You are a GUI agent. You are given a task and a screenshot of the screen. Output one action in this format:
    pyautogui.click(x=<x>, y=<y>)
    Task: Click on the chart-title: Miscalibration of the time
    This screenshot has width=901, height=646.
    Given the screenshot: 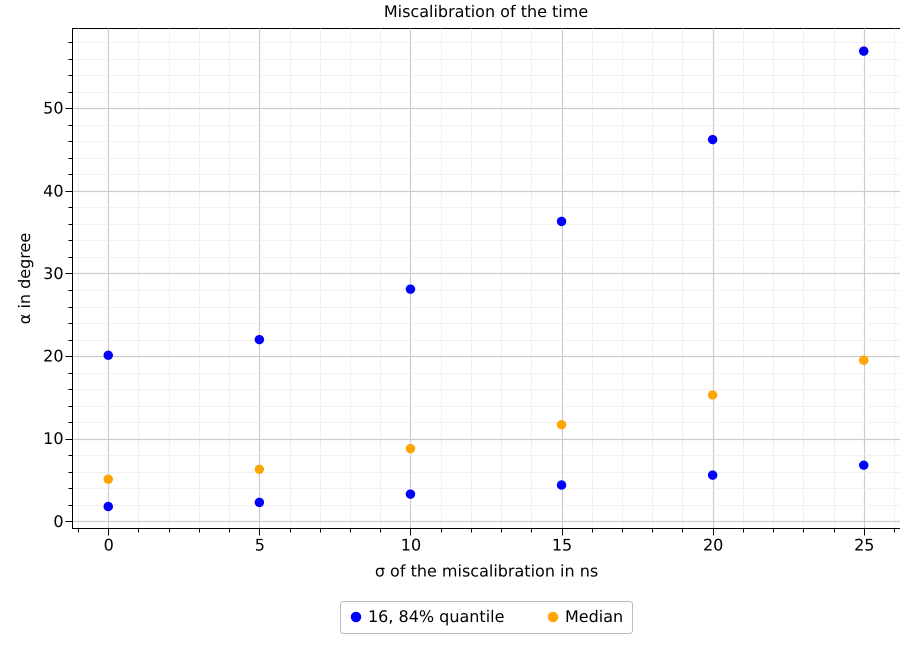 What is the action you would take?
    pyautogui.click(x=486, y=11)
    